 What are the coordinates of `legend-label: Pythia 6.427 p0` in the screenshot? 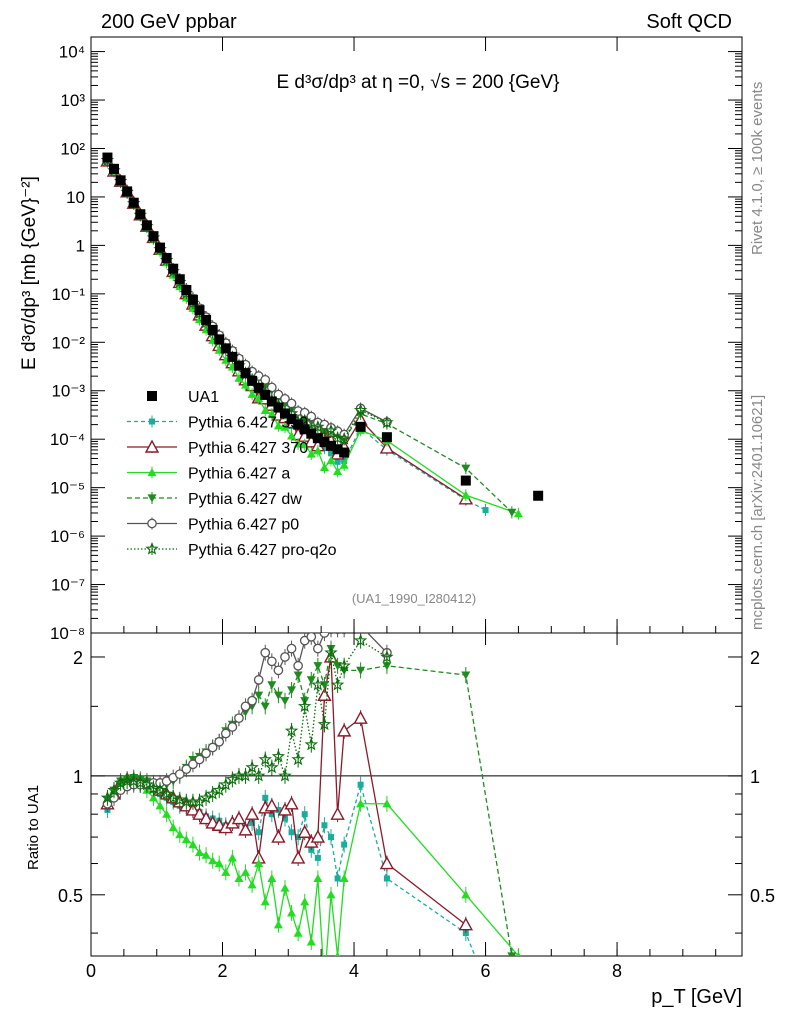 It's located at (243, 525).